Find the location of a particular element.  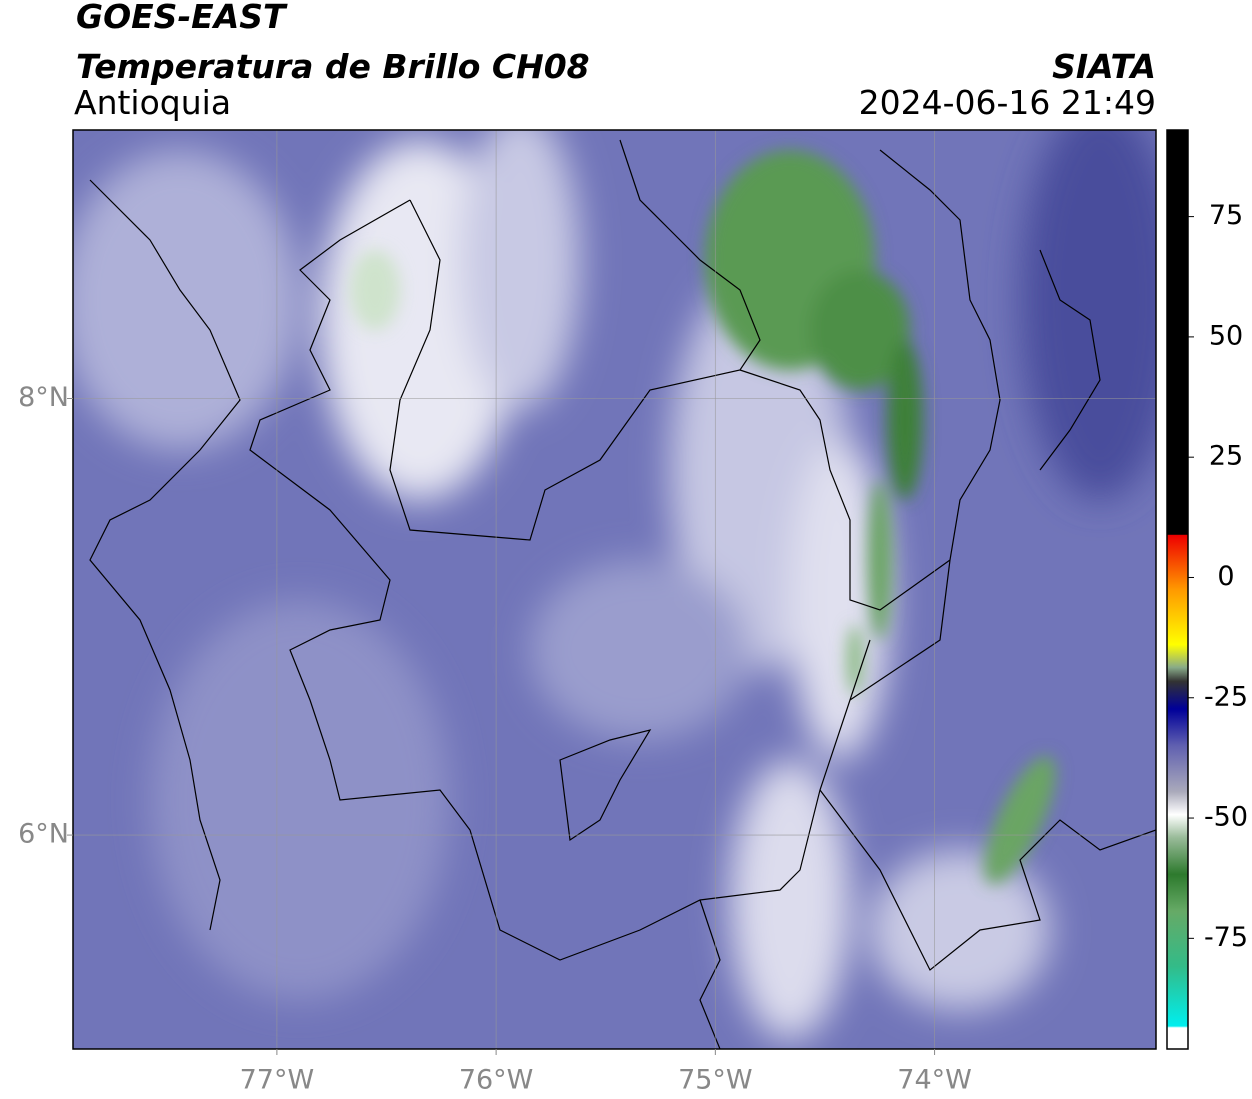

x-tick-label: 75°W is located at coordinates (715, 1080).